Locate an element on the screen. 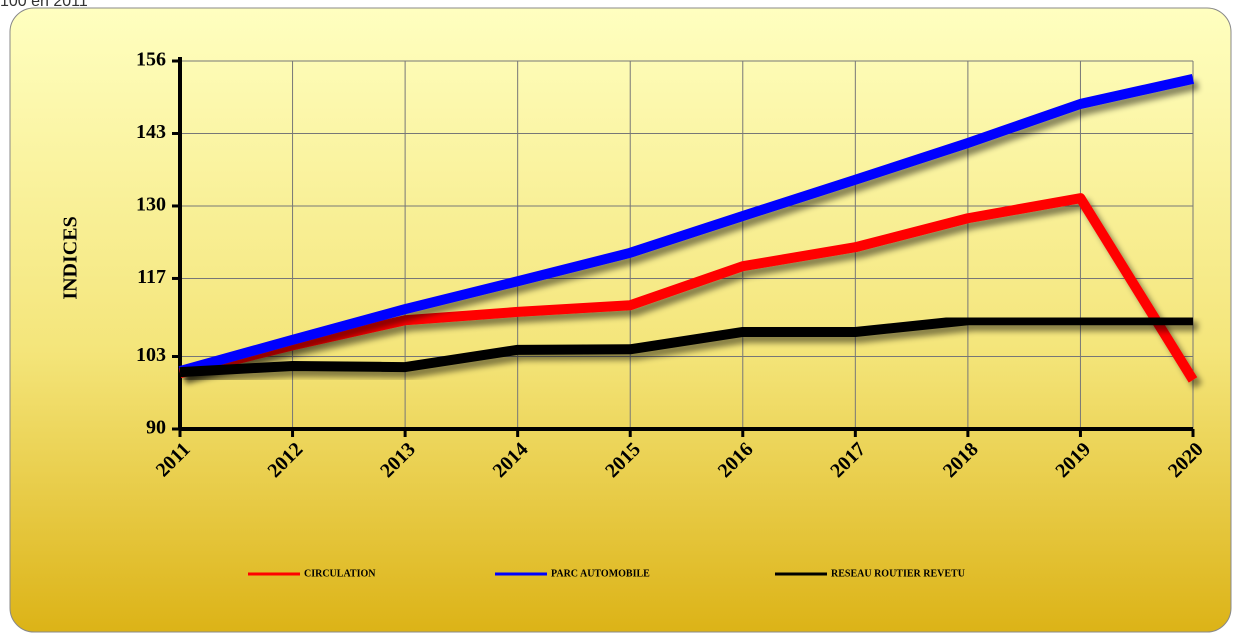 Image resolution: width=1234 pixels, height=635 pixels. y-tick-label: 143 is located at coordinates (151, 132).